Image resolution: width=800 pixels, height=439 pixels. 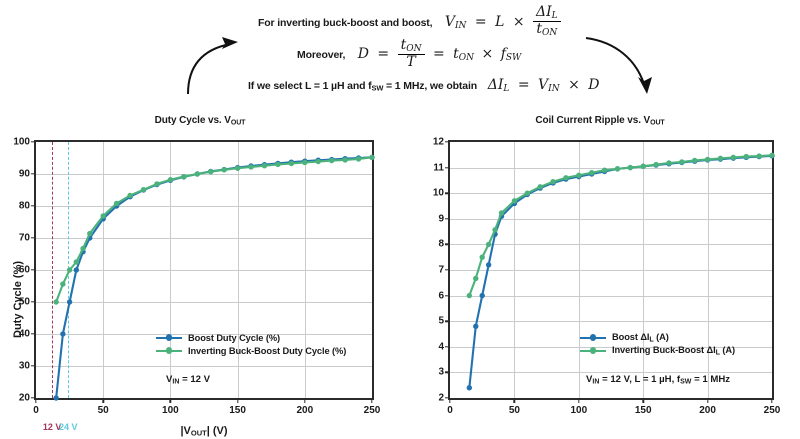 What do you see at coordinates (188, 380) in the screenshot?
I see `chart-condition-text: VIN = 12 V` at bounding box center [188, 380].